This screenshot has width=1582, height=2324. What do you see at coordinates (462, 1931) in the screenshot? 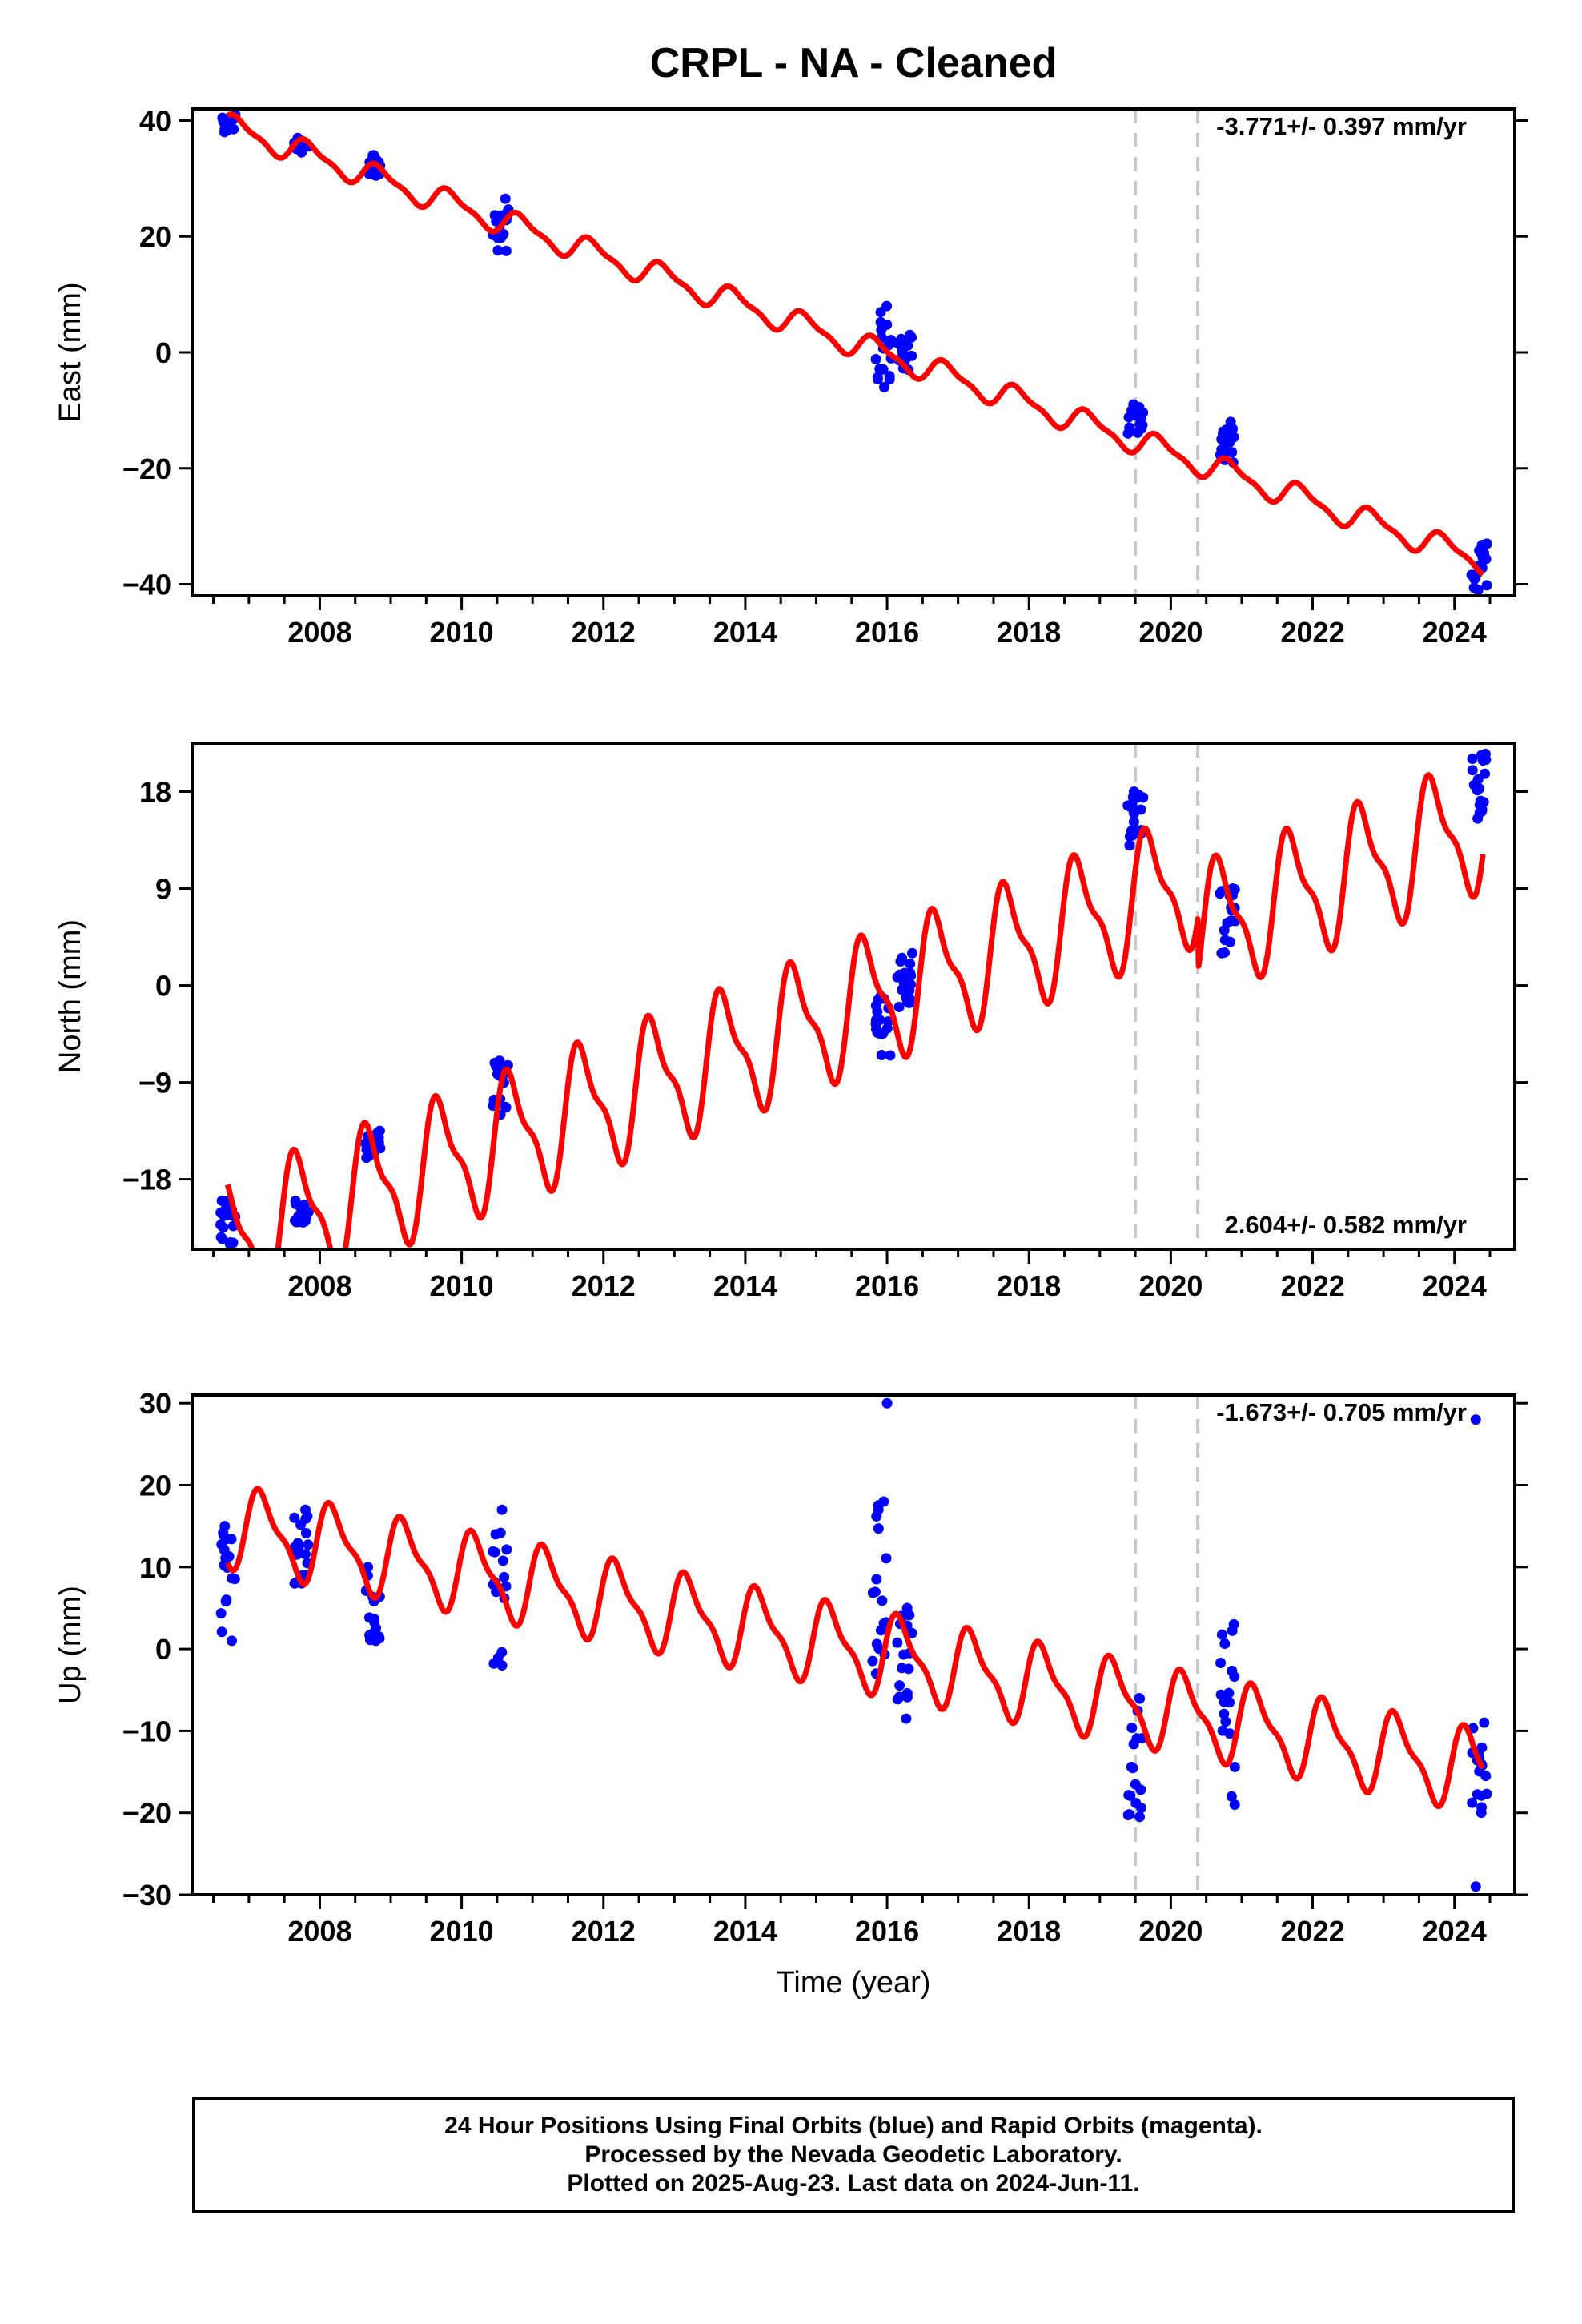
I see `x-tick-label: 2010` at bounding box center [462, 1931].